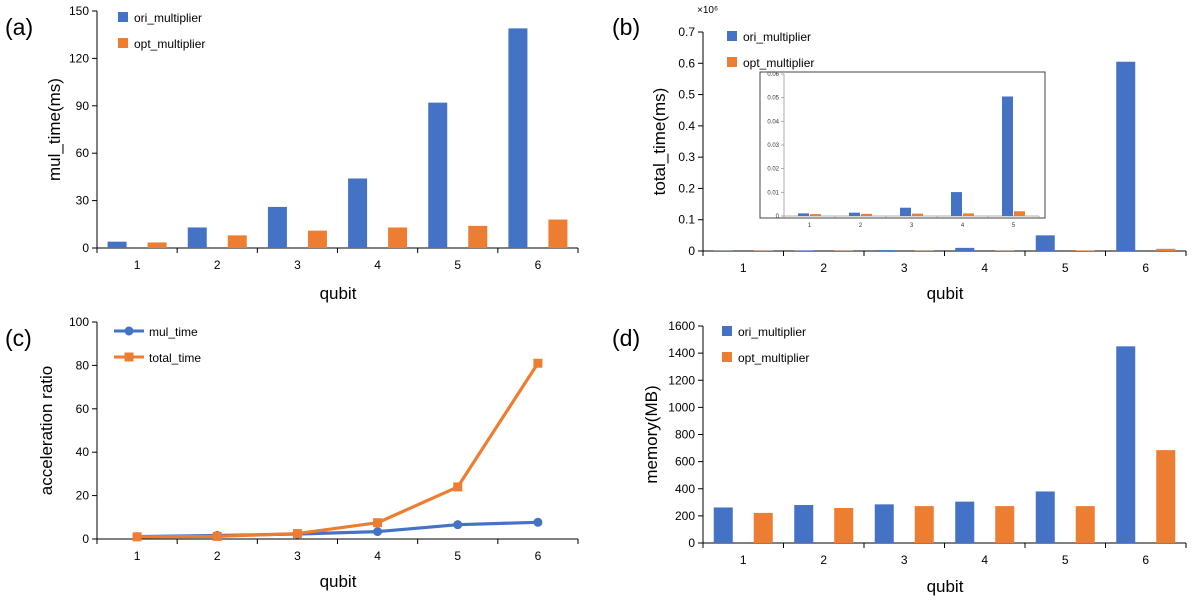 The height and width of the screenshot is (603, 1197). I want to click on b-legend-label: opt_multiplier, so click(778, 63).